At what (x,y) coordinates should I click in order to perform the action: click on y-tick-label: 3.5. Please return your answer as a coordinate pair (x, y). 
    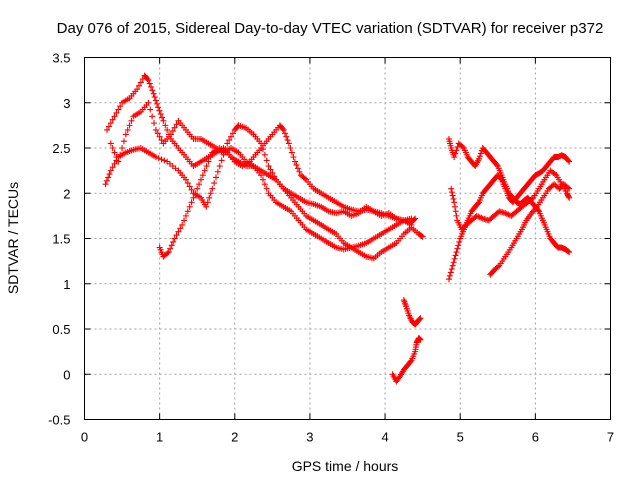
    Looking at the image, I should click on (61, 58).